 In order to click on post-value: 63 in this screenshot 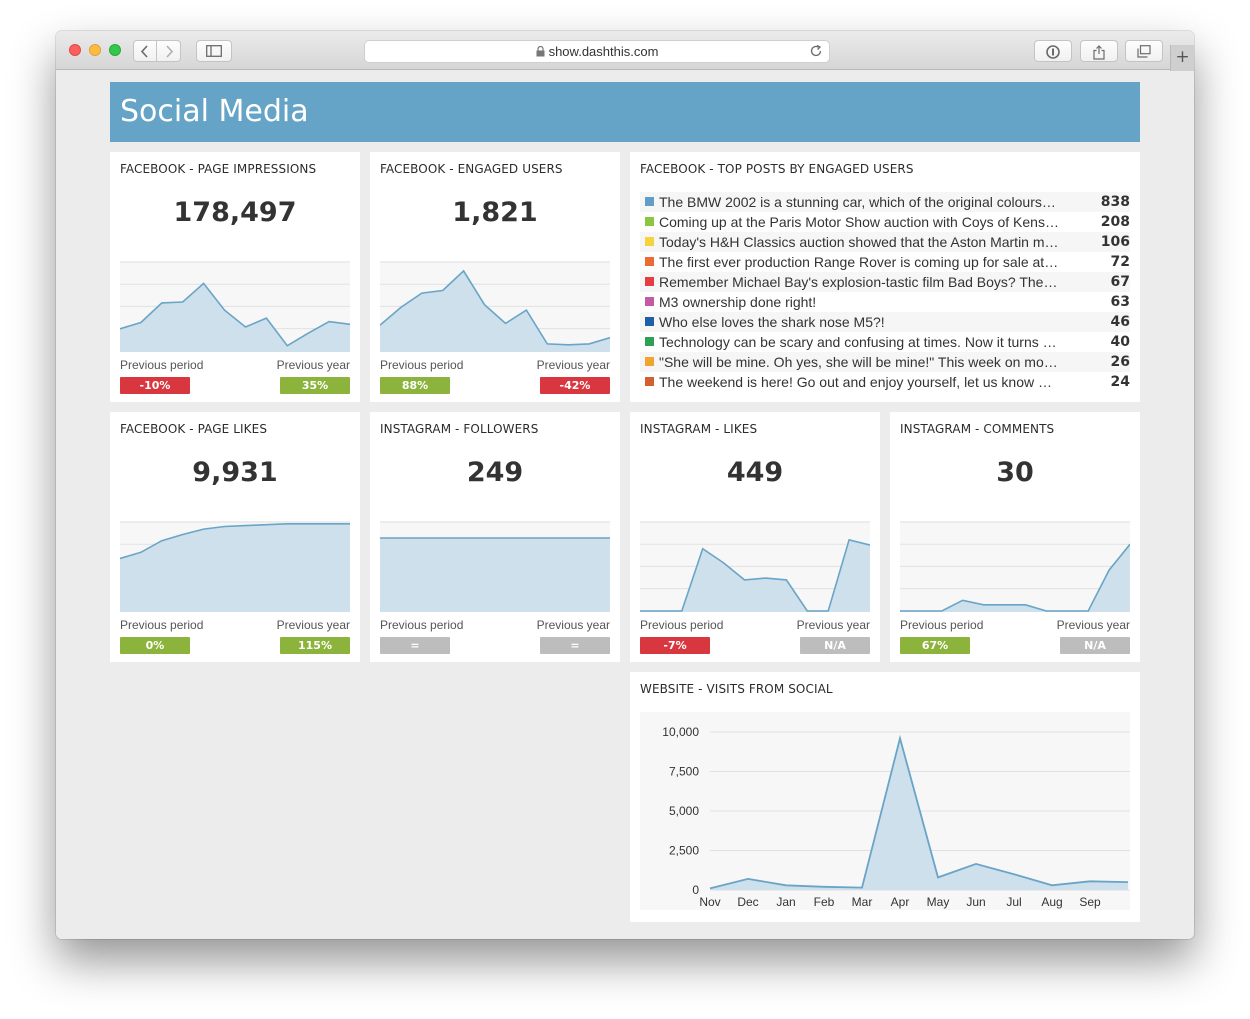, I will do `click(1120, 302)`.